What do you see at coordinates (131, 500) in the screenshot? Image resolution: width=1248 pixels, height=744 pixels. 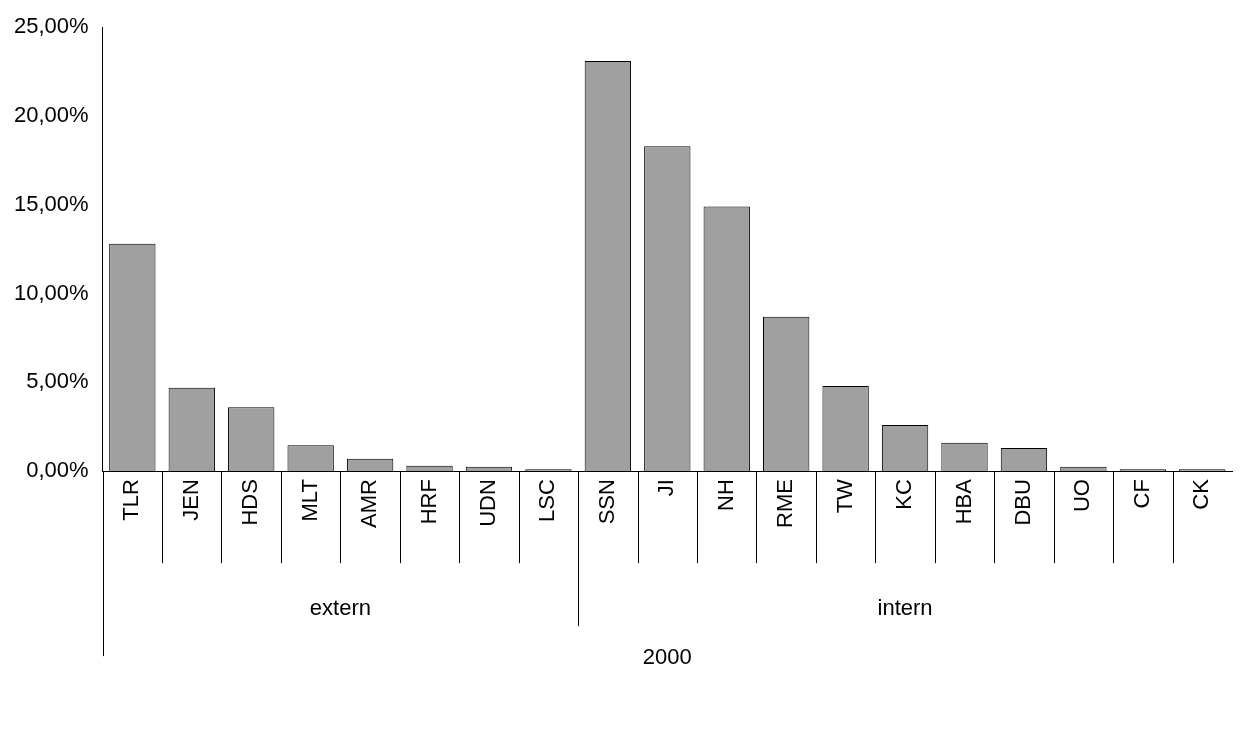 I see `x-tick-label: TLR` at bounding box center [131, 500].